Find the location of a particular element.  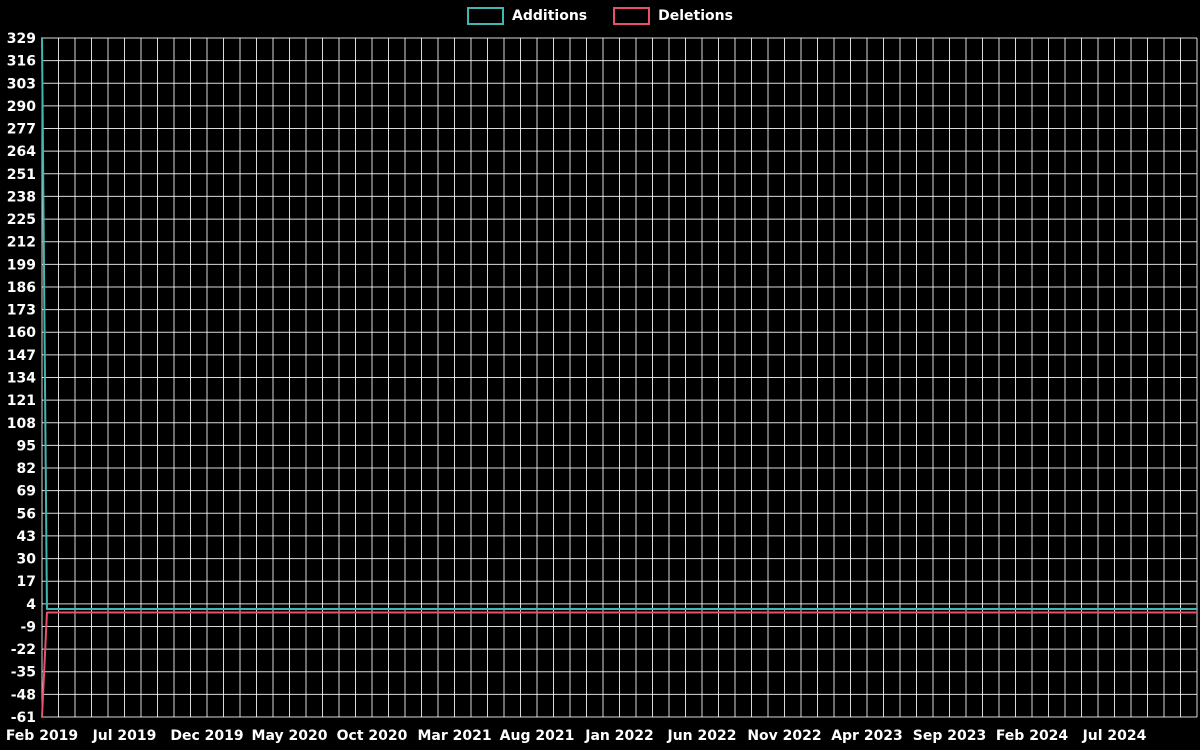

series-line-deletions is located at coordinates (619, 664).